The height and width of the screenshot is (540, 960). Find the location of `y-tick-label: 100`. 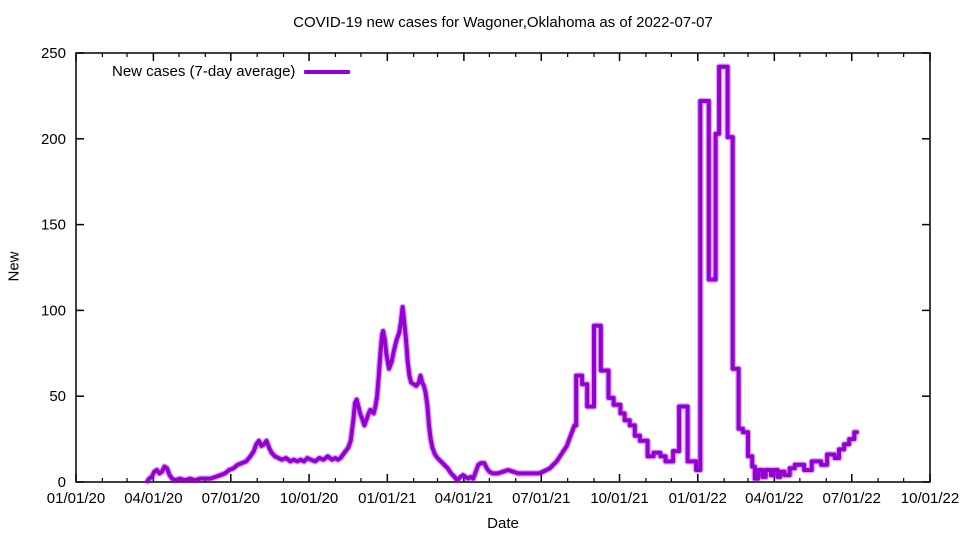

y-tick-label: 100 is located at coordinates (53, 310).